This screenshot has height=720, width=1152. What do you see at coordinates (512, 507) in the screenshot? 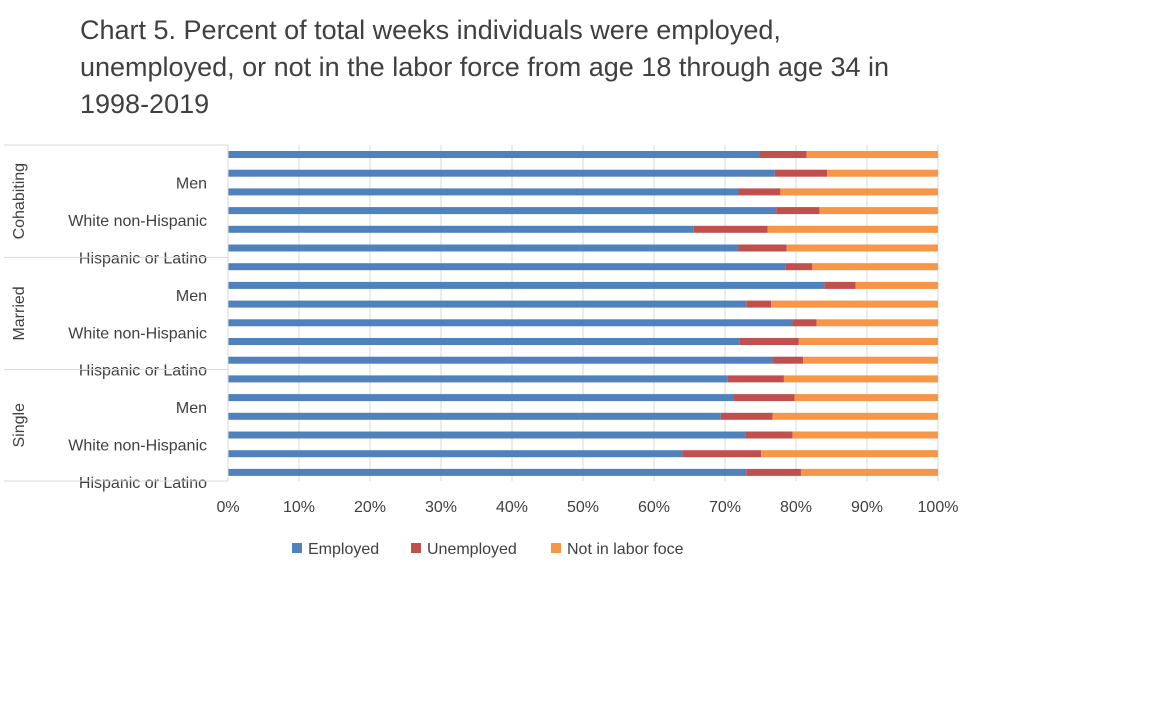
I see `x-tick-label: 40%` at bounding box center [512, 507].